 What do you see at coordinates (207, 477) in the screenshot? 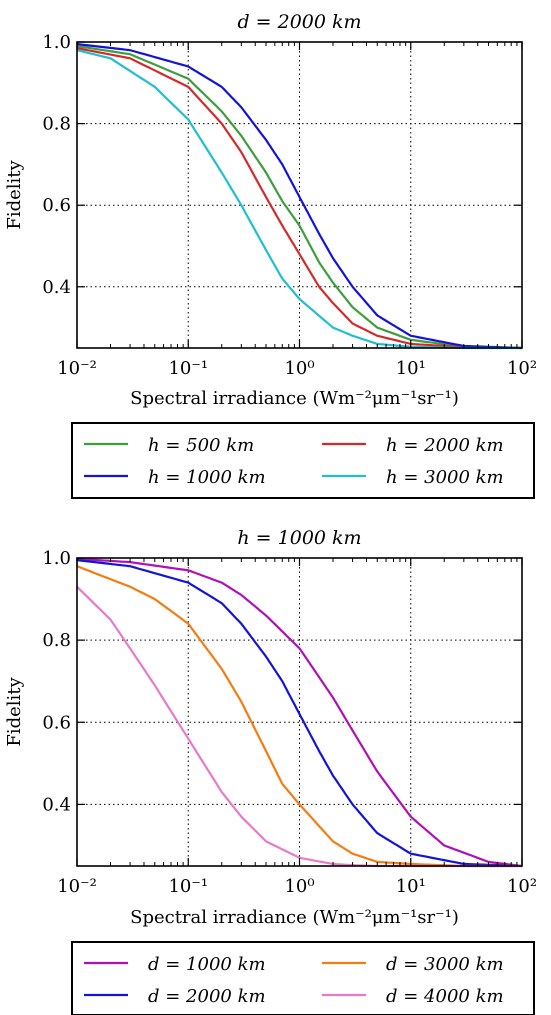
I see `legend-label-3: h = 1000 km` at bounding box center [207, 477].